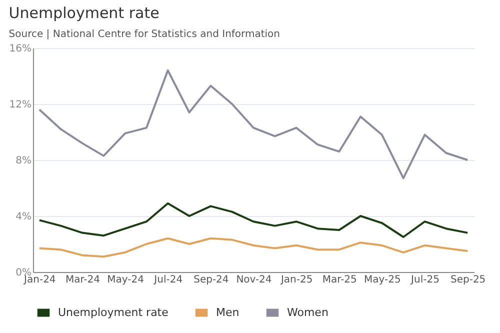  I want to click on x-tick-label: Jul-25, so click(425, 280).